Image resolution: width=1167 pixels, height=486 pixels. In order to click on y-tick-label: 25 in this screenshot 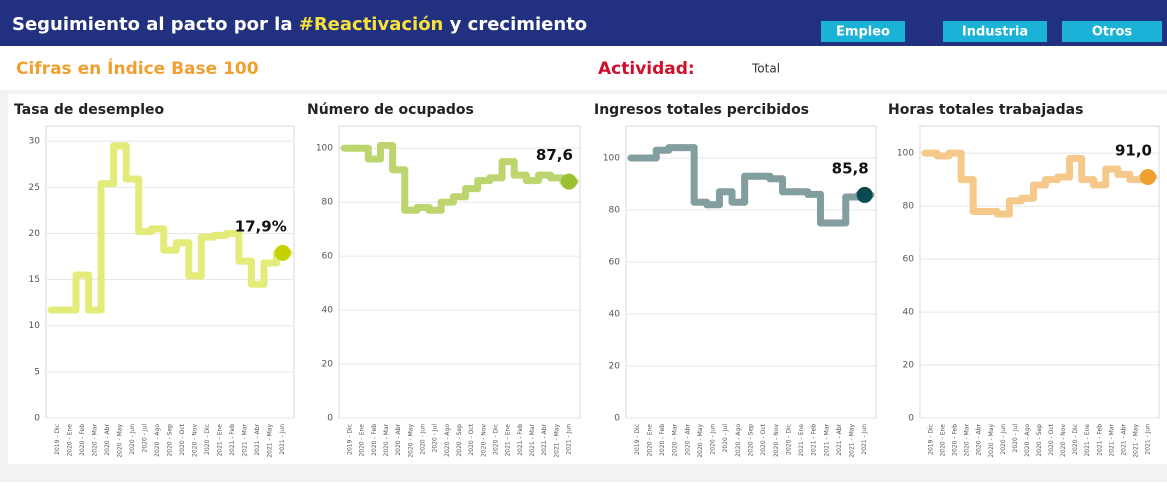, I will do `click(34, 188)`.